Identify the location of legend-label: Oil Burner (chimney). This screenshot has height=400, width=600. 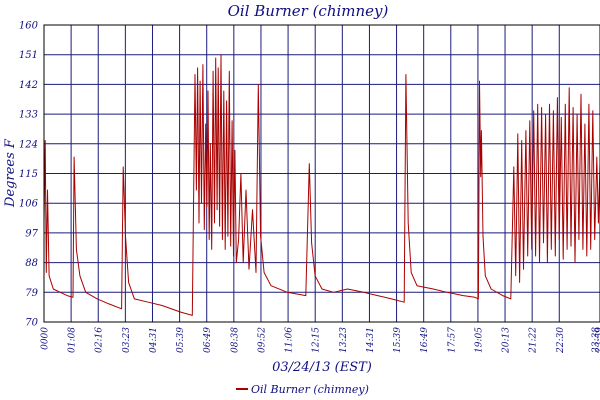
(310, 389).